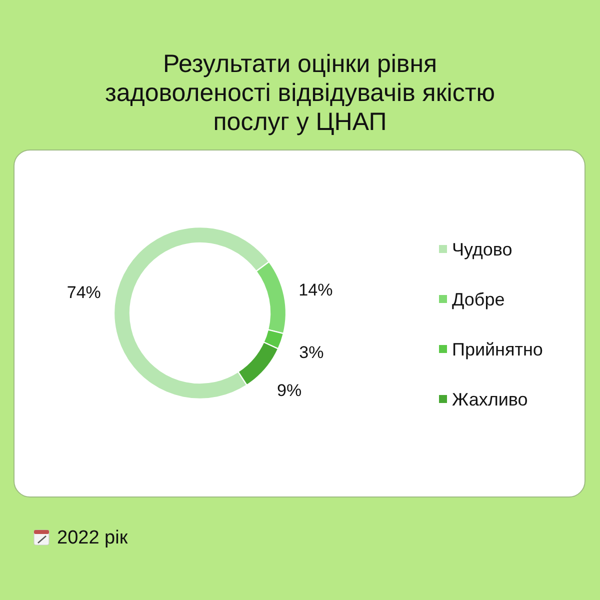 The width and height of the screenshot is (600, 600). What do you see at coordinates (490, 399) in the screenshot?
I see `legend-label: Жахливо` at bounding box center [490, 399].